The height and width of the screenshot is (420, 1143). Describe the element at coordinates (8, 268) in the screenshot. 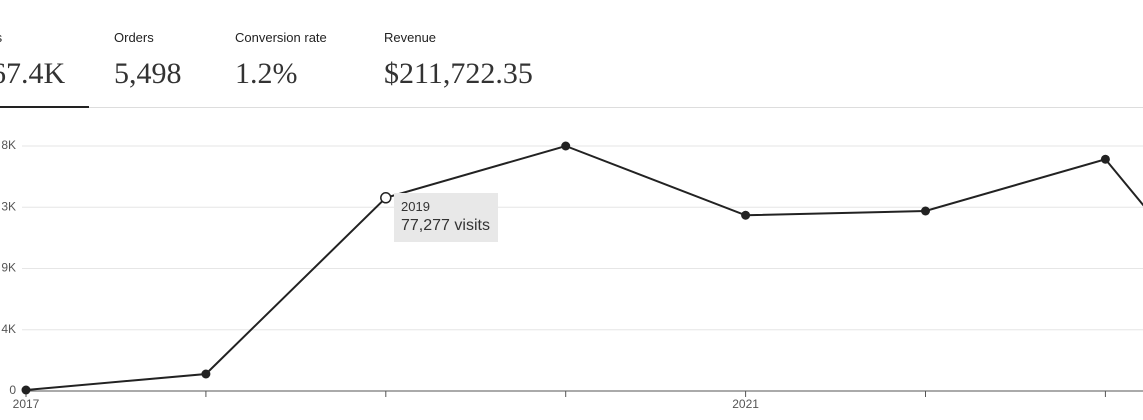

I see `y-tick-label: 9K` at that location.